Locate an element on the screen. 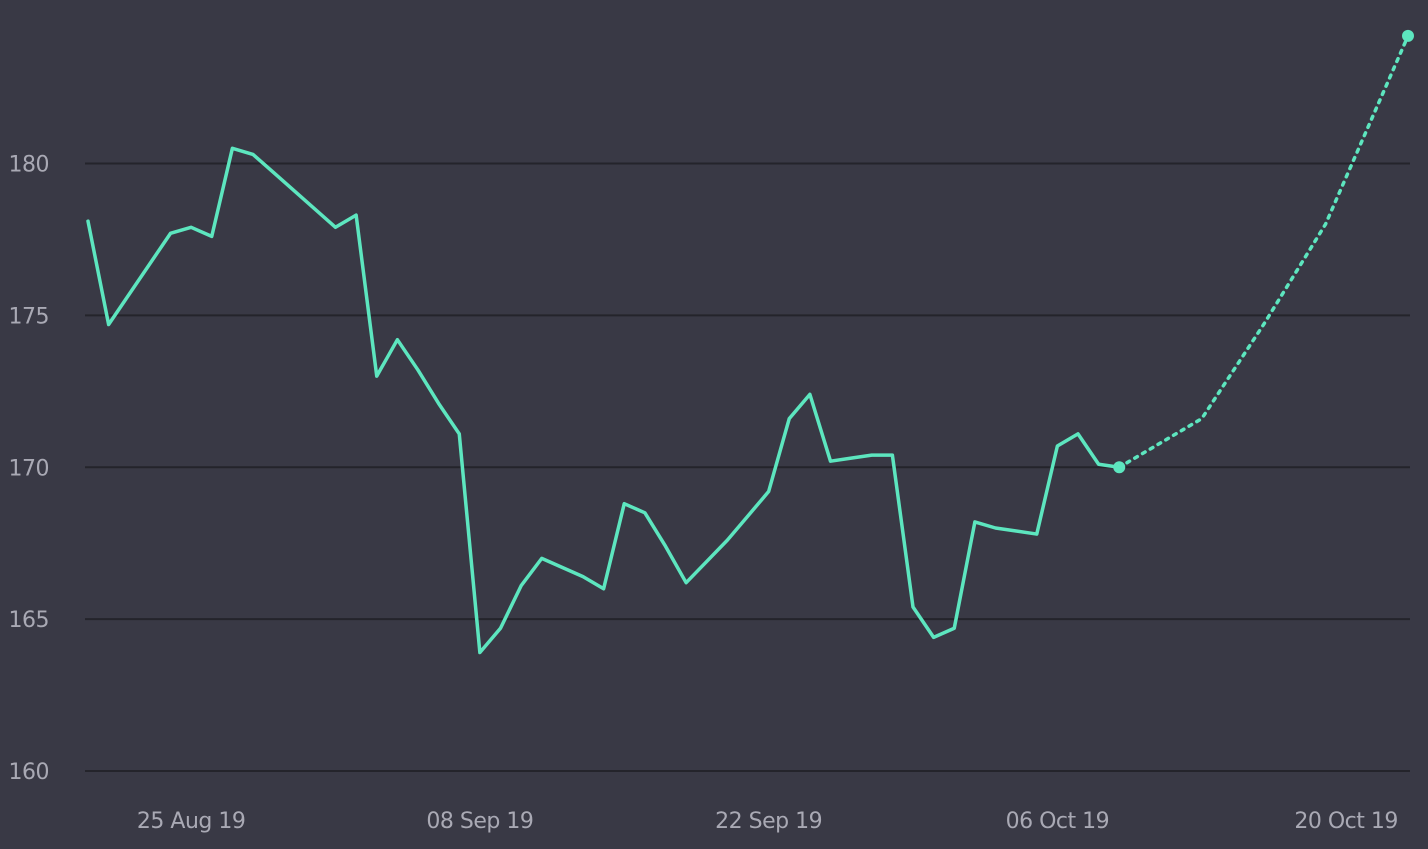  x-tick-label-4: 20 Oct 19 is located at coordinates (1346, 821).